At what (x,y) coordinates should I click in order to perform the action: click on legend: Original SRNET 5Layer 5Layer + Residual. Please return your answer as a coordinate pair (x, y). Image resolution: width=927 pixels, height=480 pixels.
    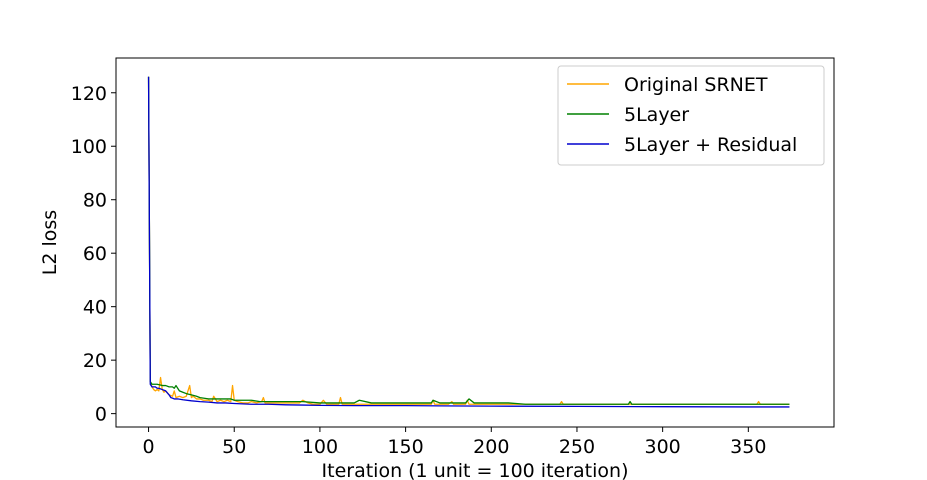
    Looking at the image, I should click on (691, 115).